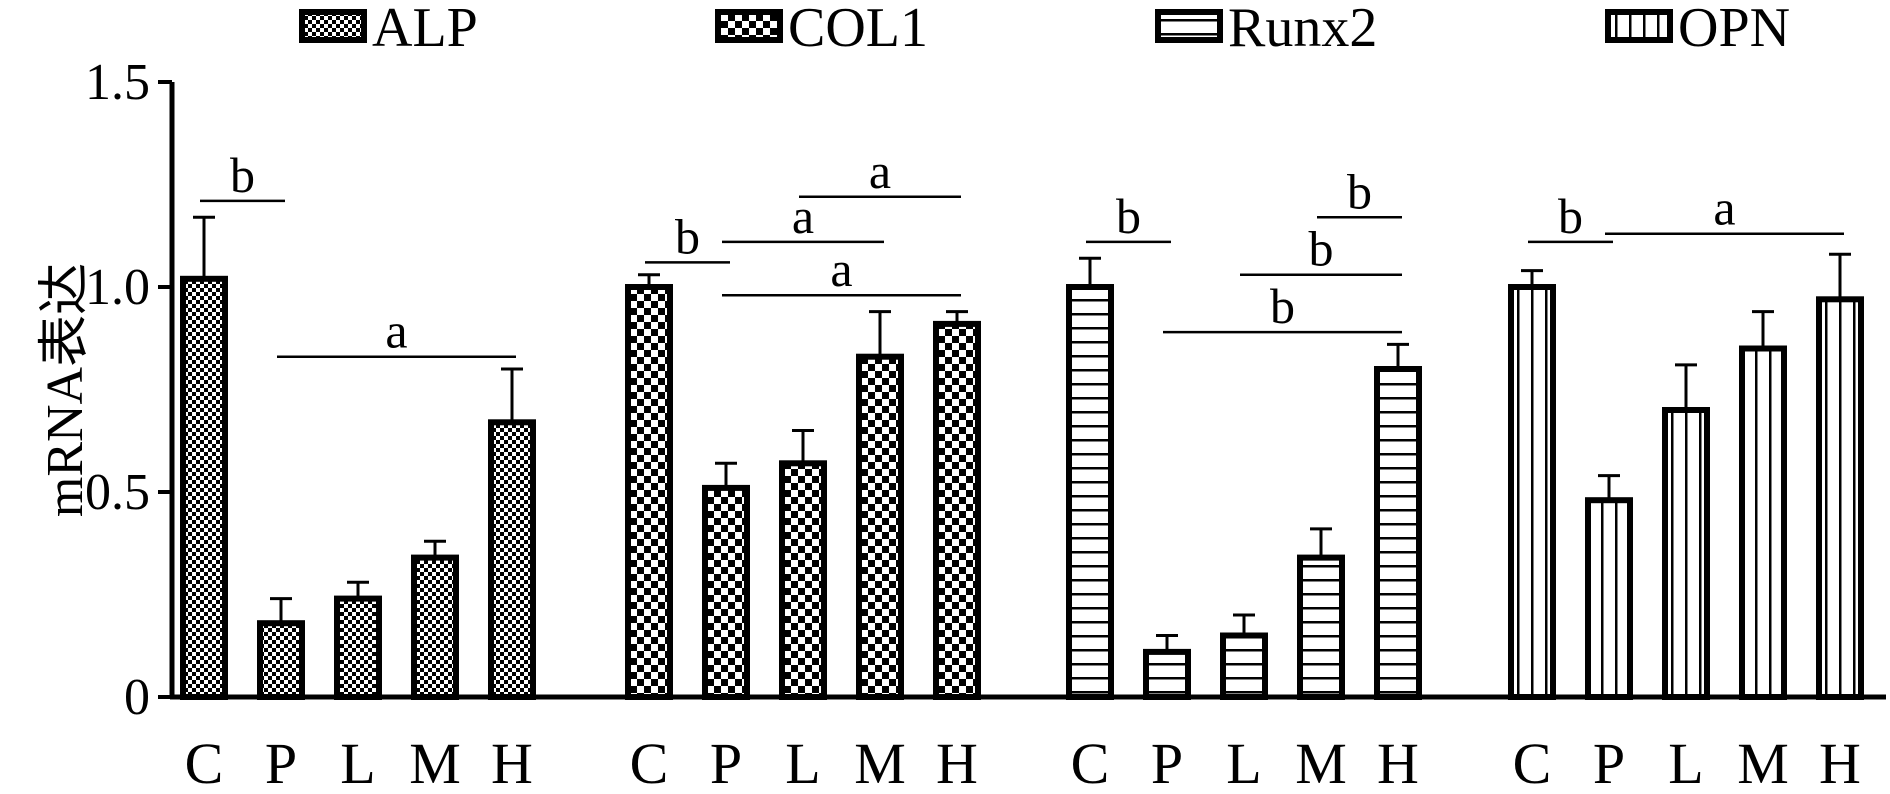  I want to click on y-tick-label: 1.0, so click(117, 287).